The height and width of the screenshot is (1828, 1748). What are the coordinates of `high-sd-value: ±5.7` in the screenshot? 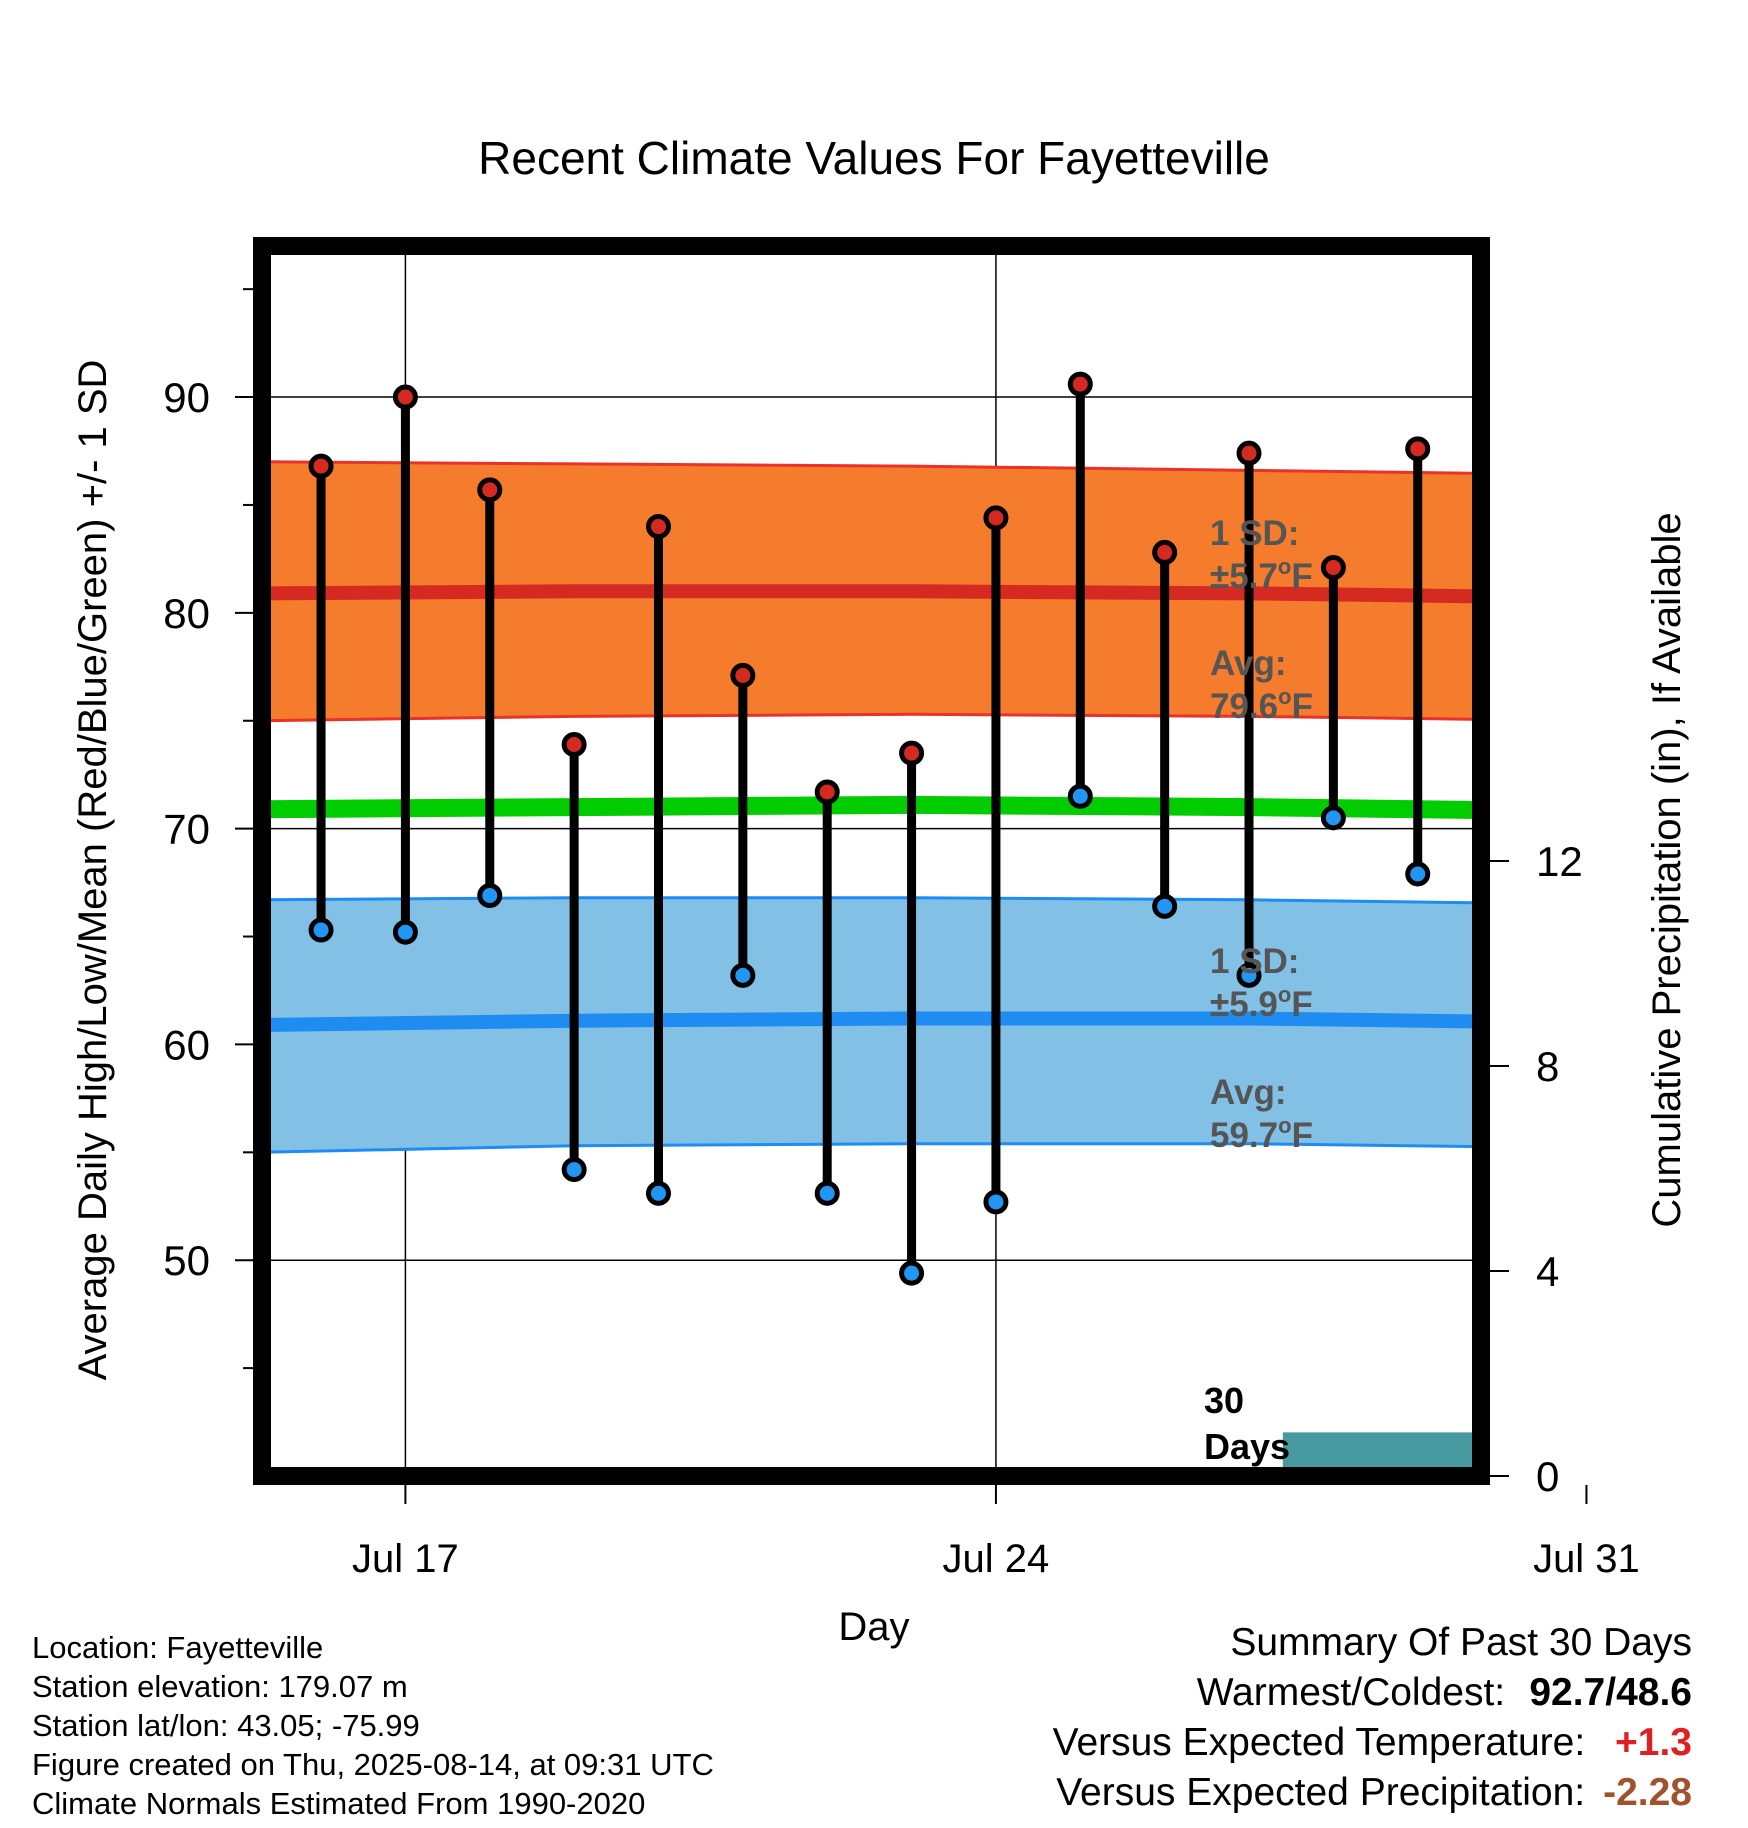 It's located at (1244, 576).